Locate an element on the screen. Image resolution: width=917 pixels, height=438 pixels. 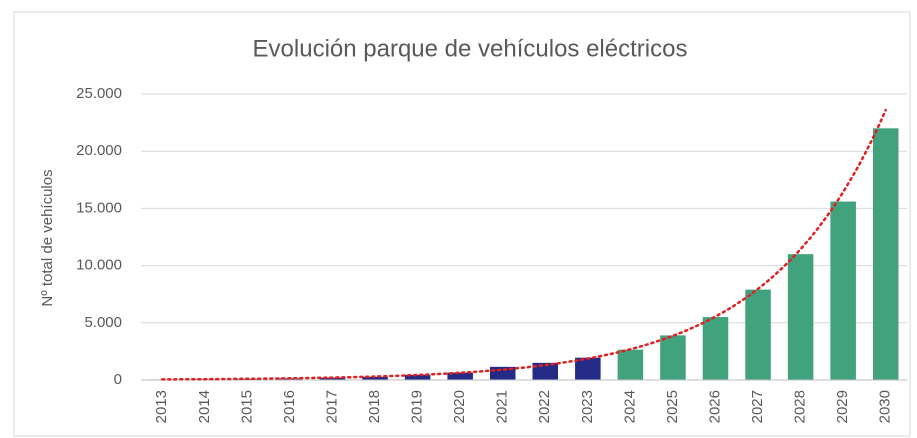
x-tick-label: 2019 is located at coordinates (417, 406).